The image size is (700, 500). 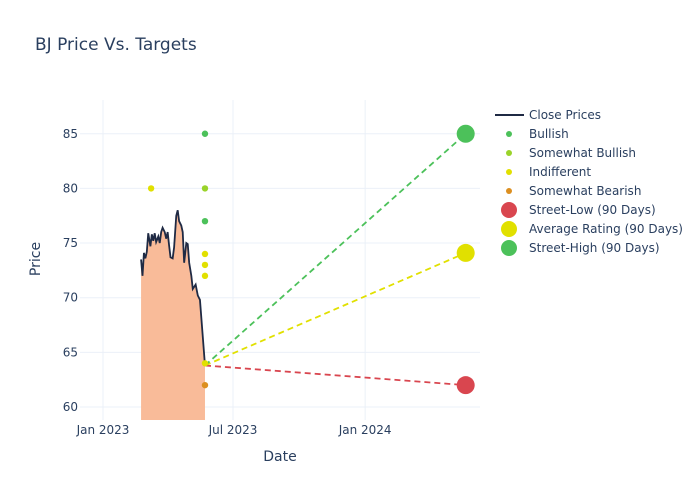 I want to click on legend-label: Somewhat Bullish, so click(x=582, y=153).